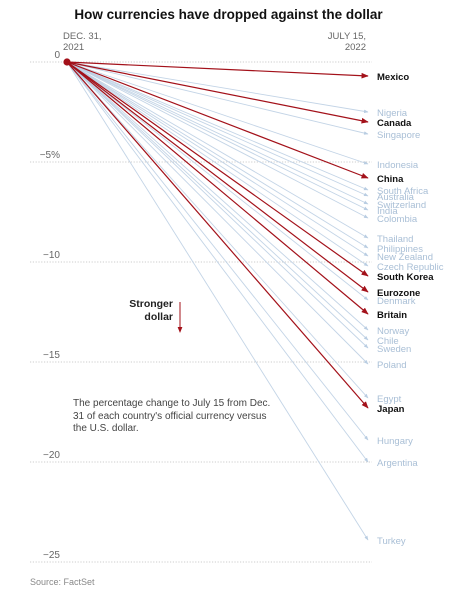 This screenshot has height=600, width=457. What do you see at coordinates (57, 55) in the screenshot?
I see `y-tick-label: 0` at bounding box center [57, 55].